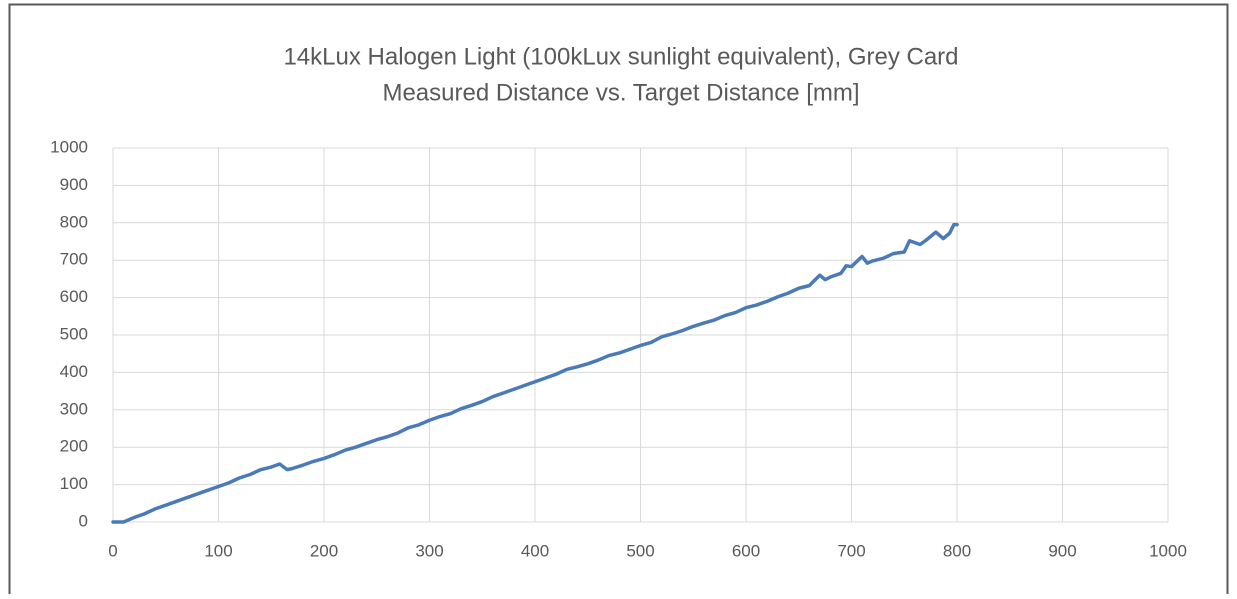 The height and width of the screenshot is (599, 1237). What do you see at coordinates (324, 550) in the screenshot?
I see `x-tick-label: 200` at bounding box center [324, 550].